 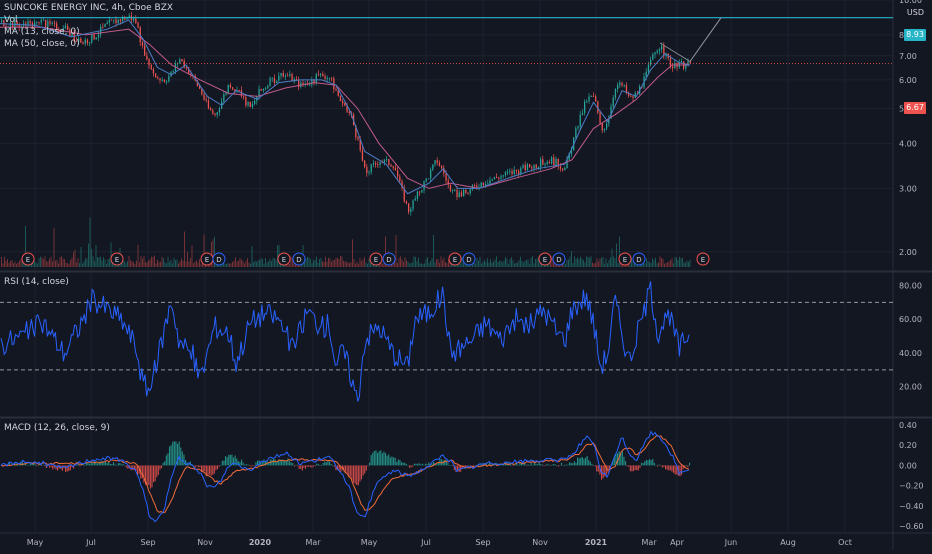 What do you see at coordinates (42, 32) in the screenshot?
I see `legend-ma-fast: MA (13, close, 0)` at bounding box center [42, 32].